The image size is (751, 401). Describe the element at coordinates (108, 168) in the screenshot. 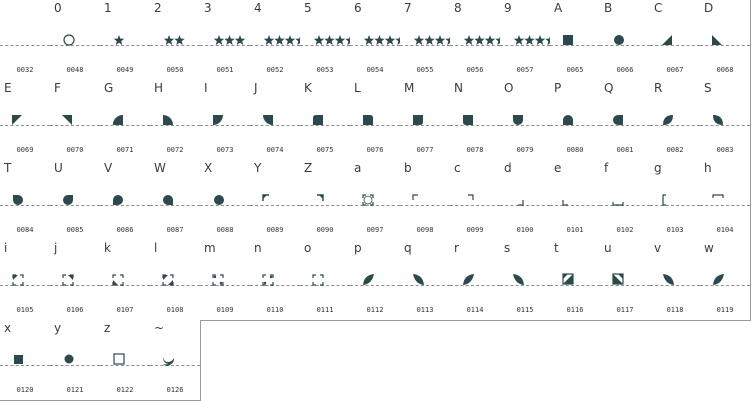

I see `glyph-character-label: V` at that location.